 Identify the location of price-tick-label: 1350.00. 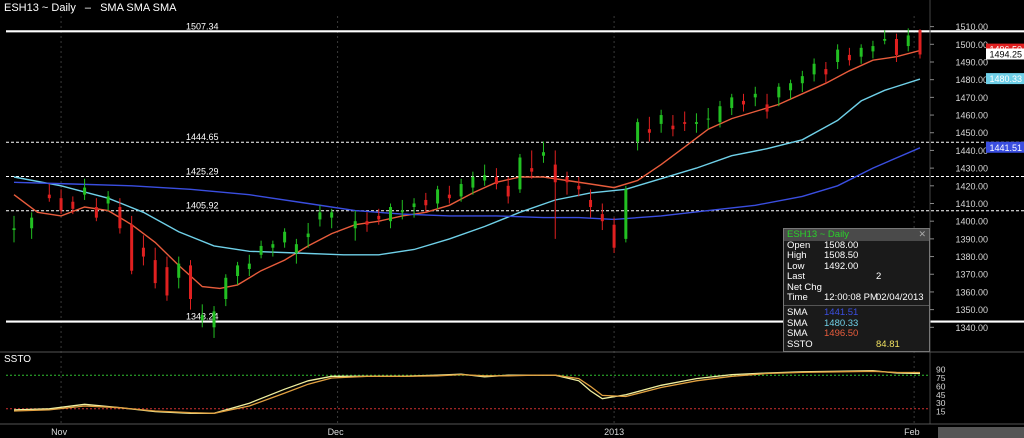
(971, 310).